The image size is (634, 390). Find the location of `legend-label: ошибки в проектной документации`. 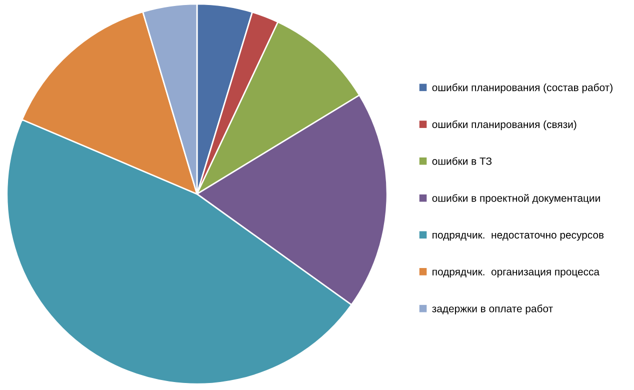

legend-label: ошибки в проектной документации is located at coordinates (516, 199).